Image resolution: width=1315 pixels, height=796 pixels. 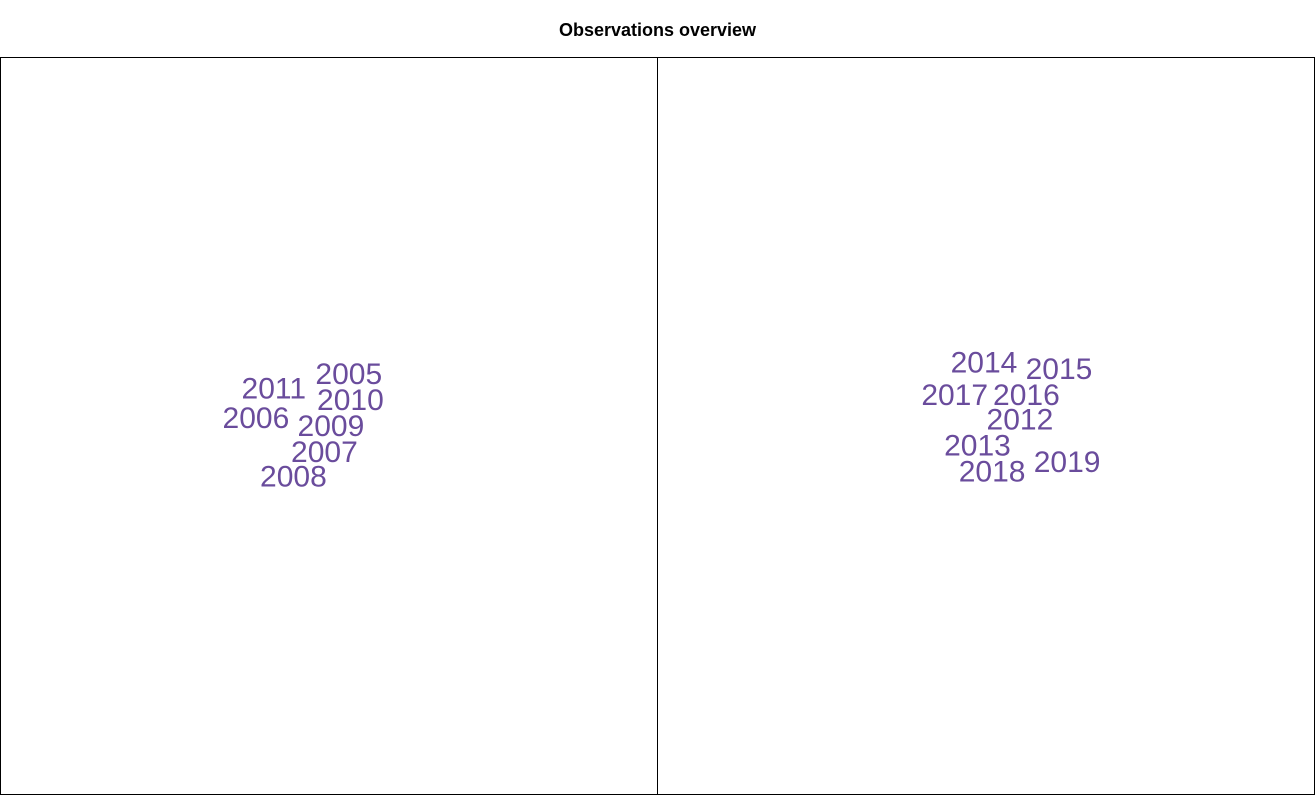 I want to click on point-label: 2006, so click(x=256, y=418).